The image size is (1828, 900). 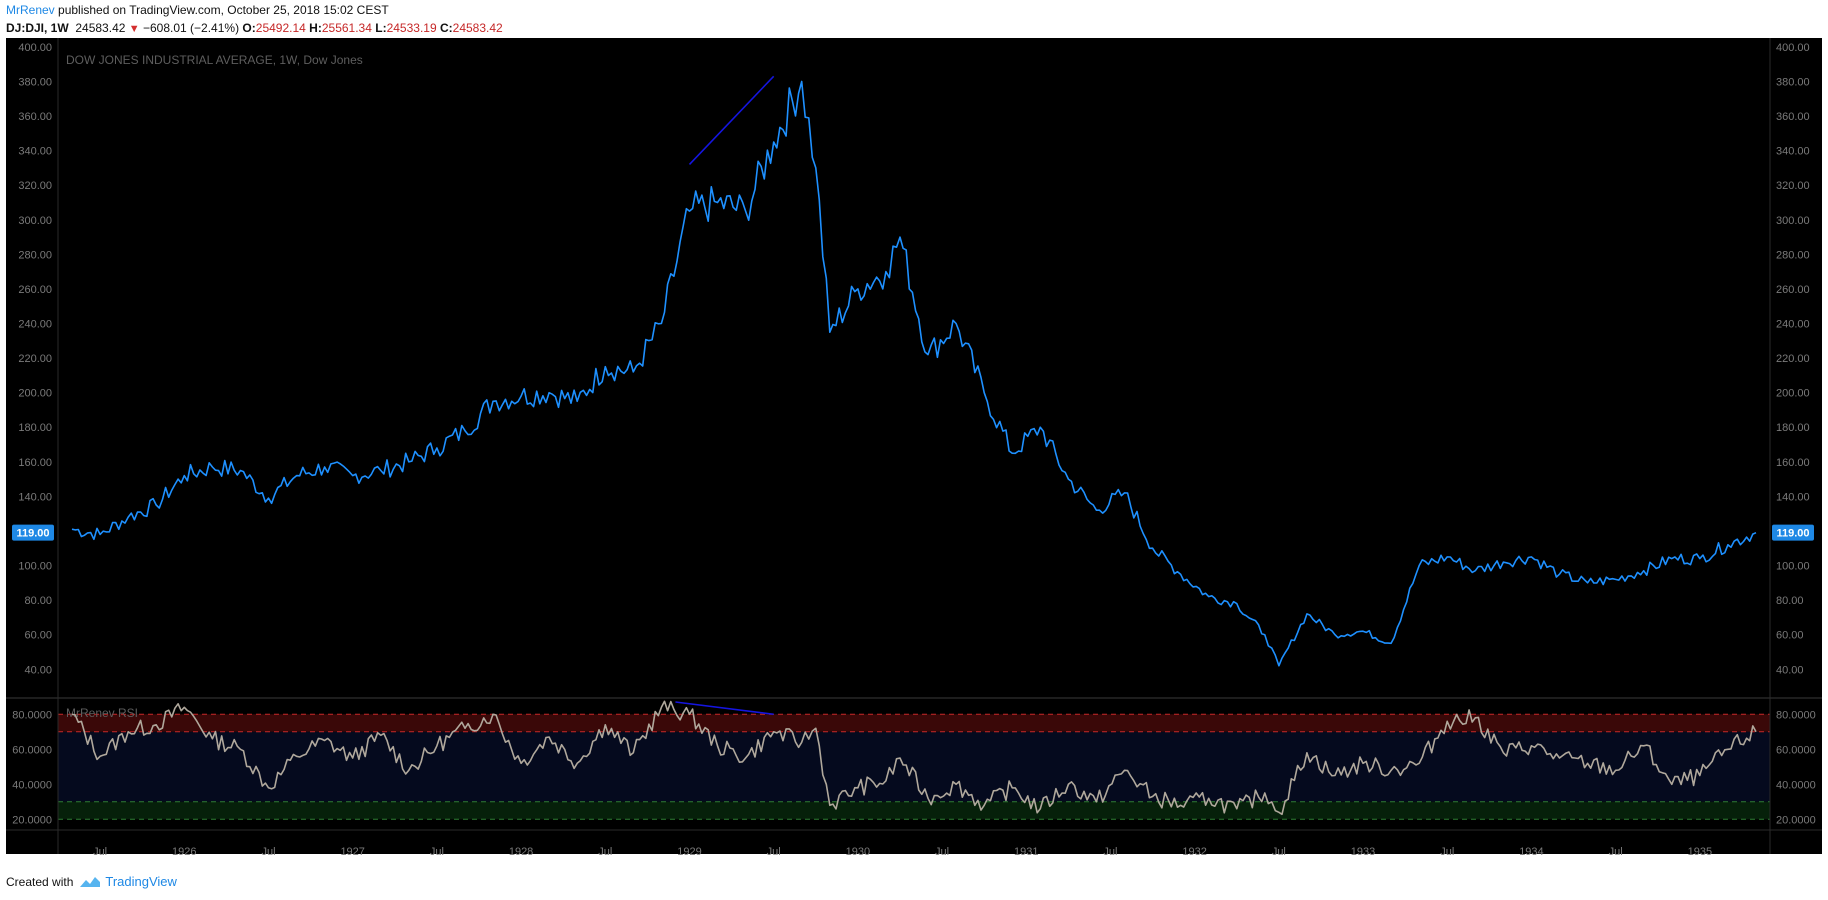 What do you see at coordinates (1793, 255) in the screenshot?
I see `price-tick-label-right: 280.00` at bounding box center [1793, 255].